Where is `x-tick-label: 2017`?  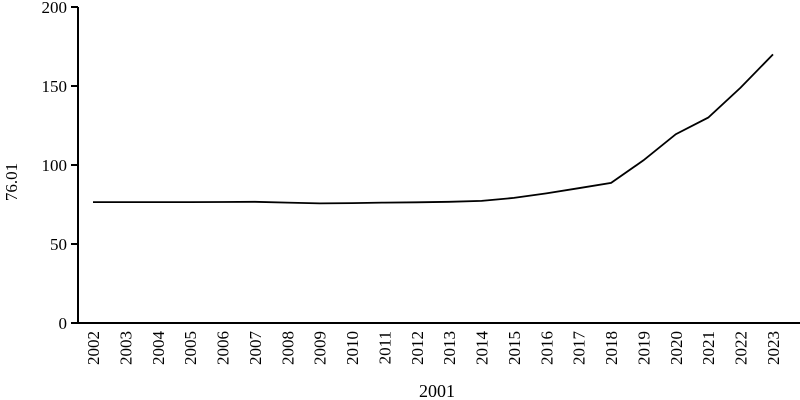 x-tick-label: 2017 is located at coordinates (579, 348).